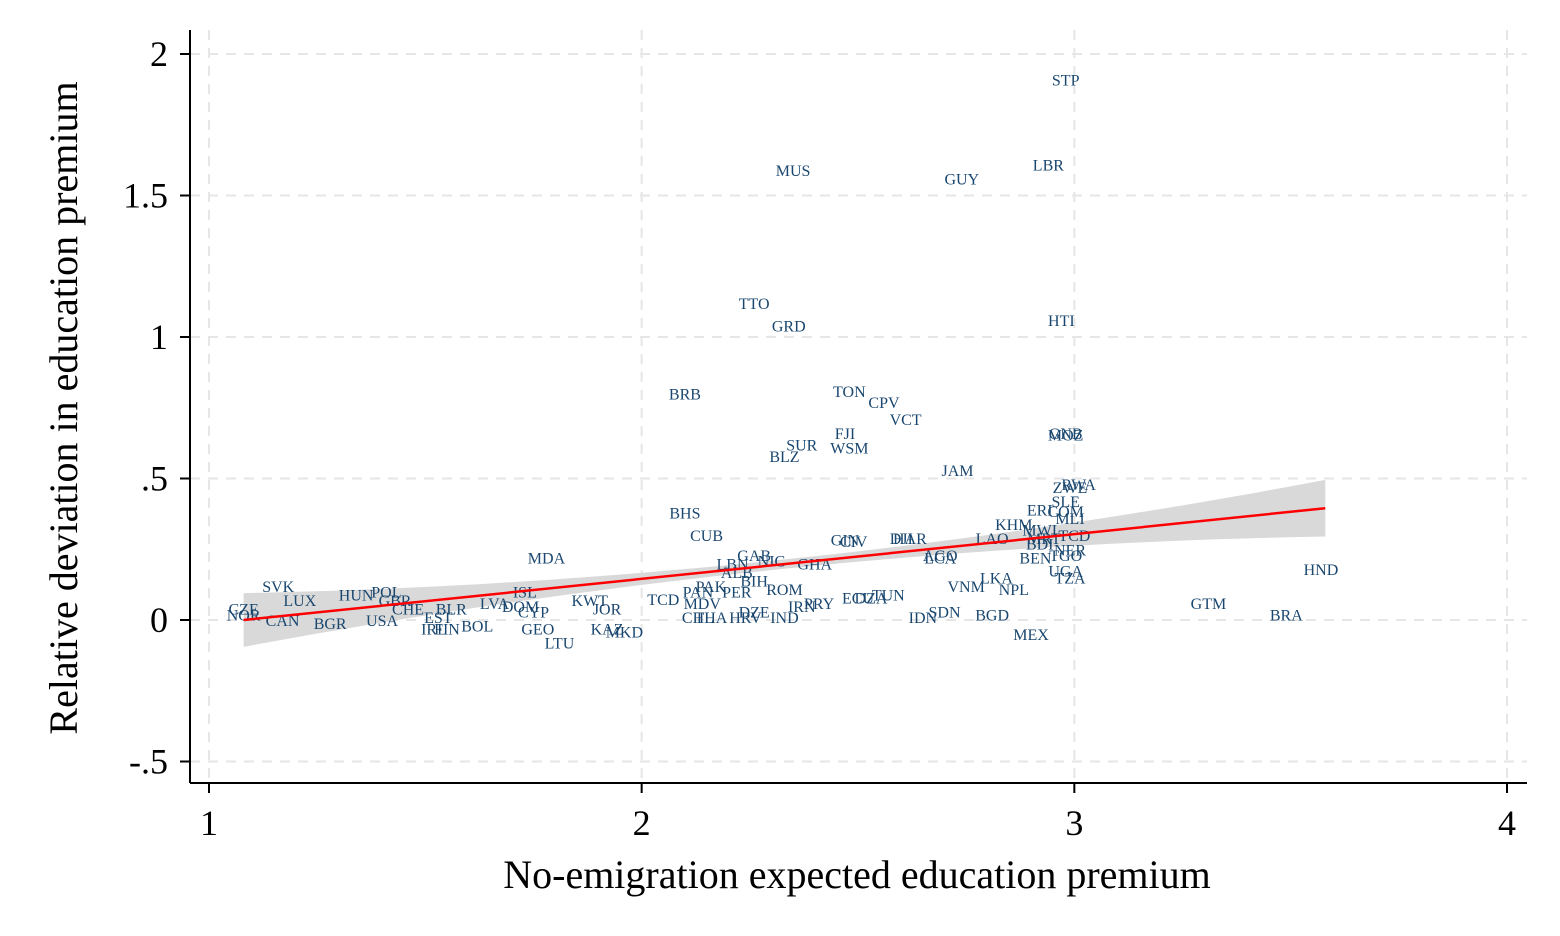 The image size is (1560, 936). I want to click on point-label-gtm: GTM, so click(1209, 604).